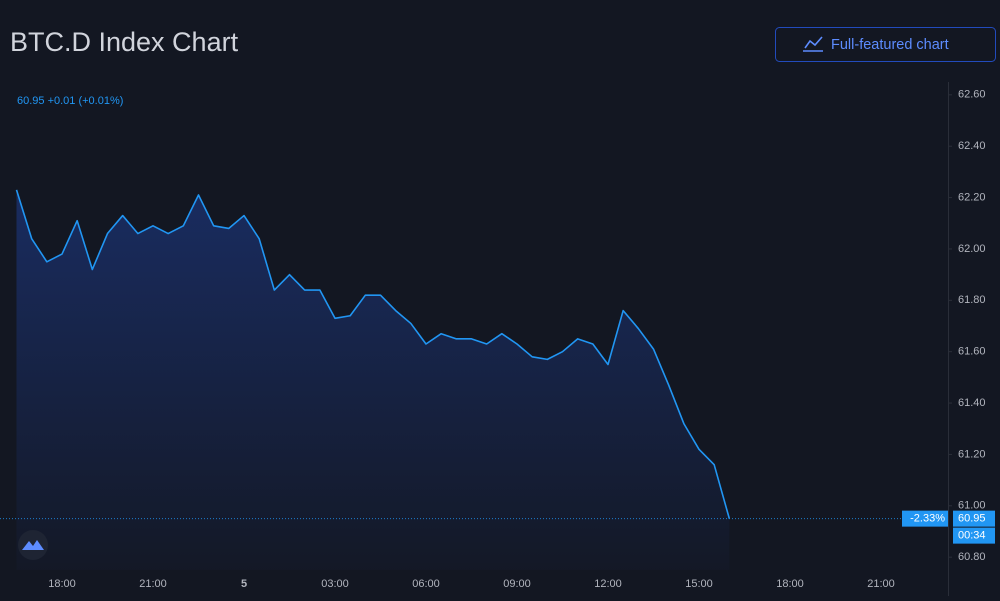 This screenshot has height=601, width=1000. I want to click on page-title: BTC.D Index Chart, so click(124, 42).